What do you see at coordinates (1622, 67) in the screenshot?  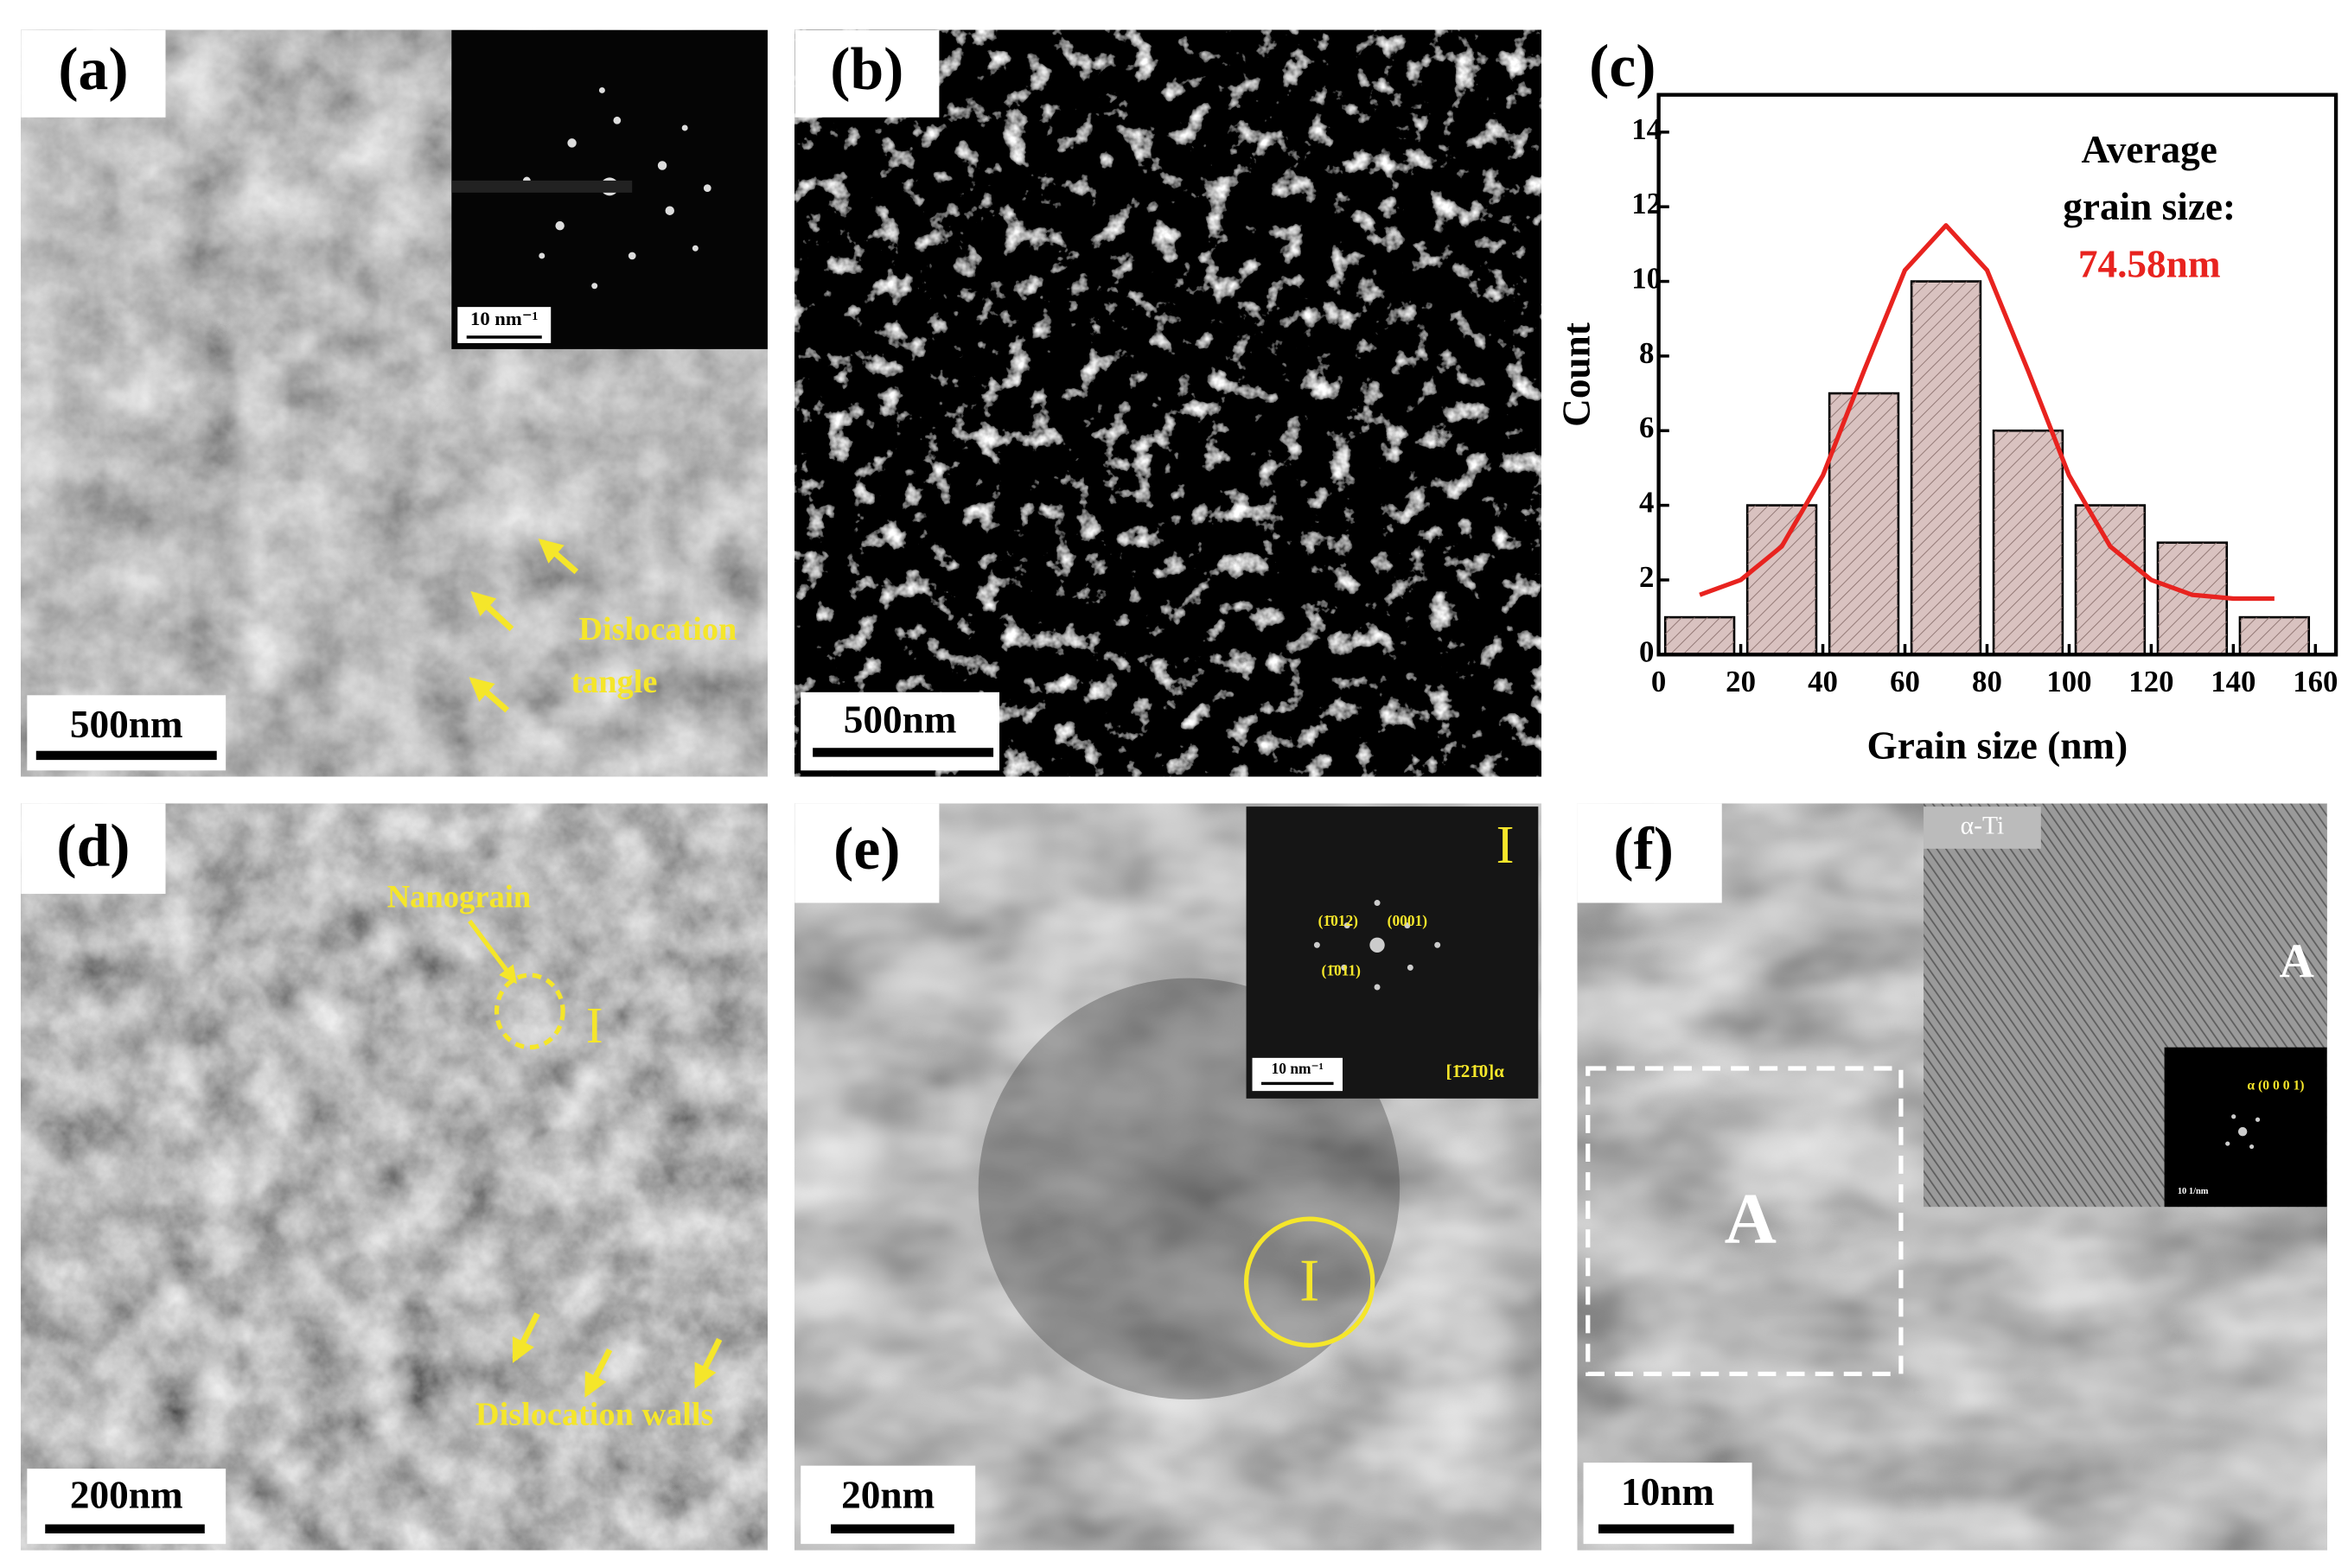 I see `panel-label: (c)` at bounding box center [1622, 67].